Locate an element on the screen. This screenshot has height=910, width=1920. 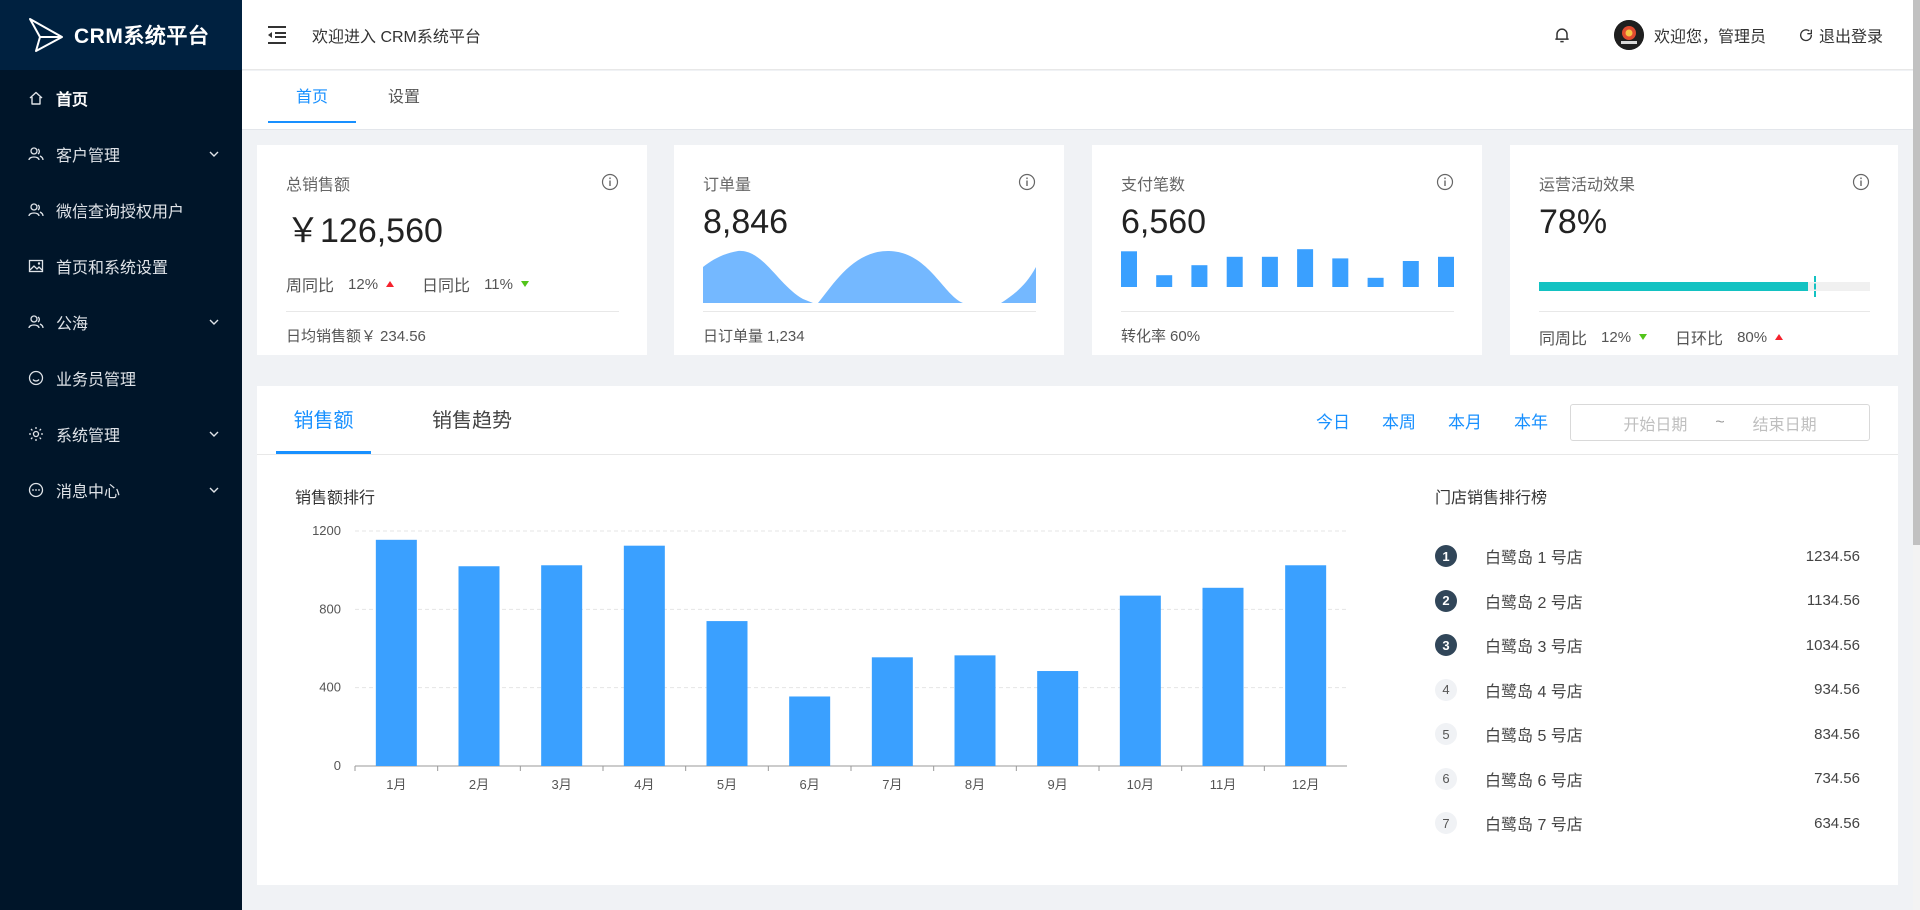
y-tick-label: 1200 is located at coordinates (326, 530).